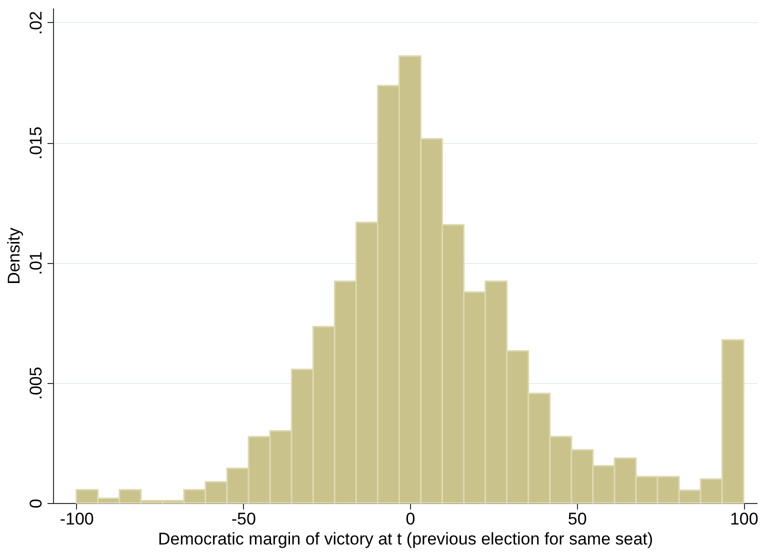  What do you see at coordinates (77, 519) in the screenshot?
I see `x-tick-label: -100` at bounding box center [77, 519].